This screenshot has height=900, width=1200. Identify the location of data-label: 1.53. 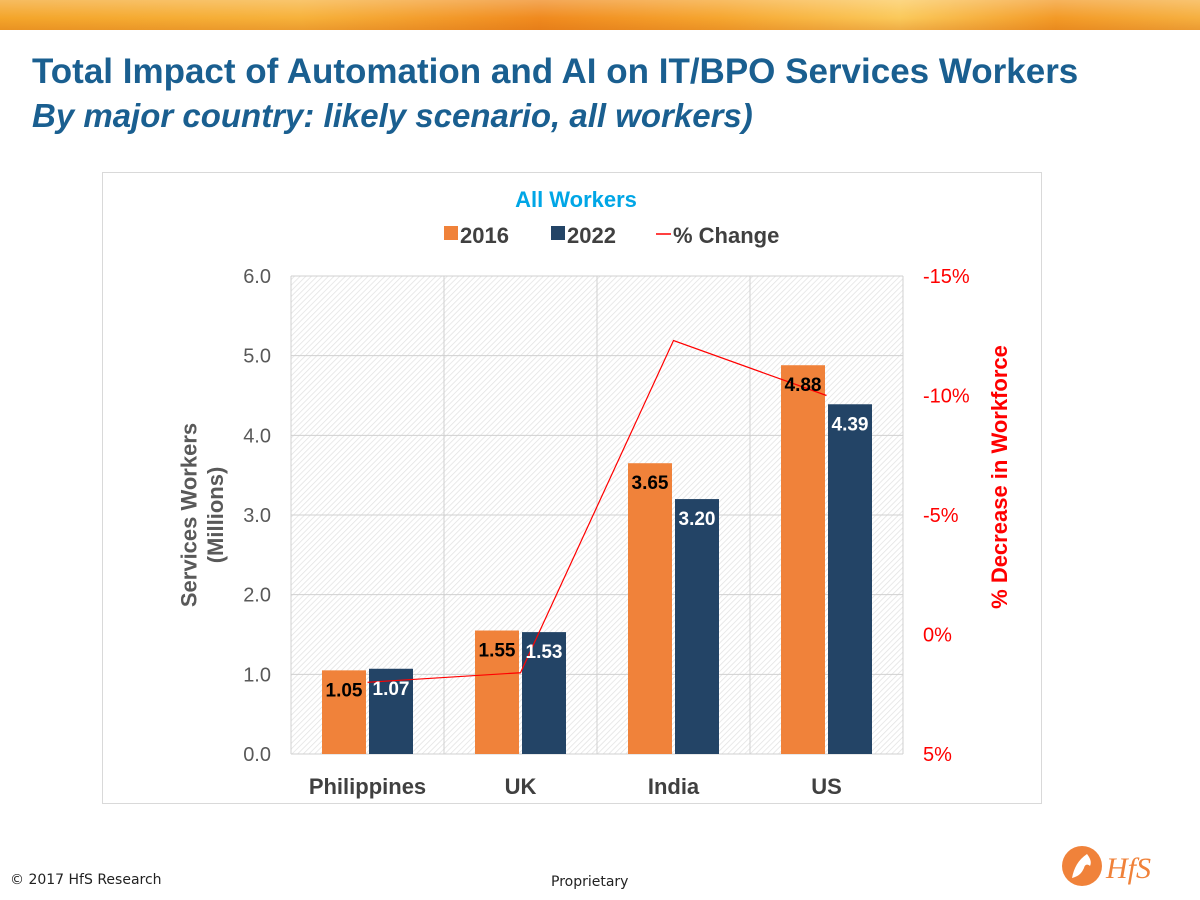
(544, 652).